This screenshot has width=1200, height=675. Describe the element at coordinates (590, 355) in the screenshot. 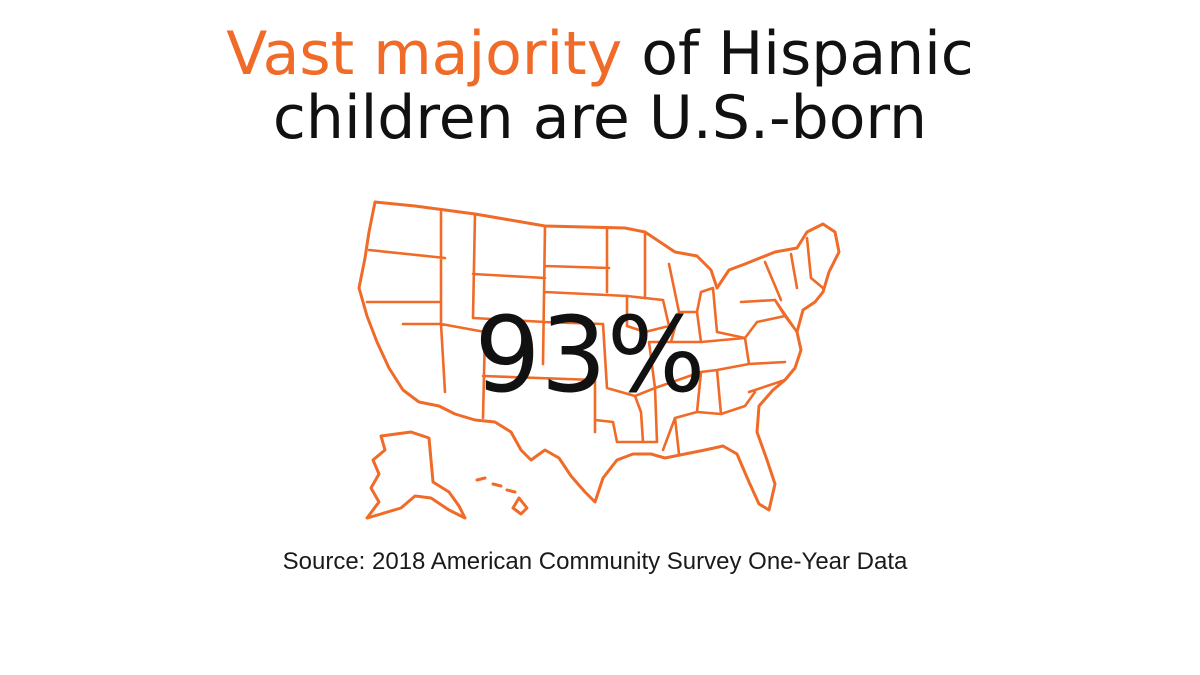

I see `stat-value: 93%` at that location.